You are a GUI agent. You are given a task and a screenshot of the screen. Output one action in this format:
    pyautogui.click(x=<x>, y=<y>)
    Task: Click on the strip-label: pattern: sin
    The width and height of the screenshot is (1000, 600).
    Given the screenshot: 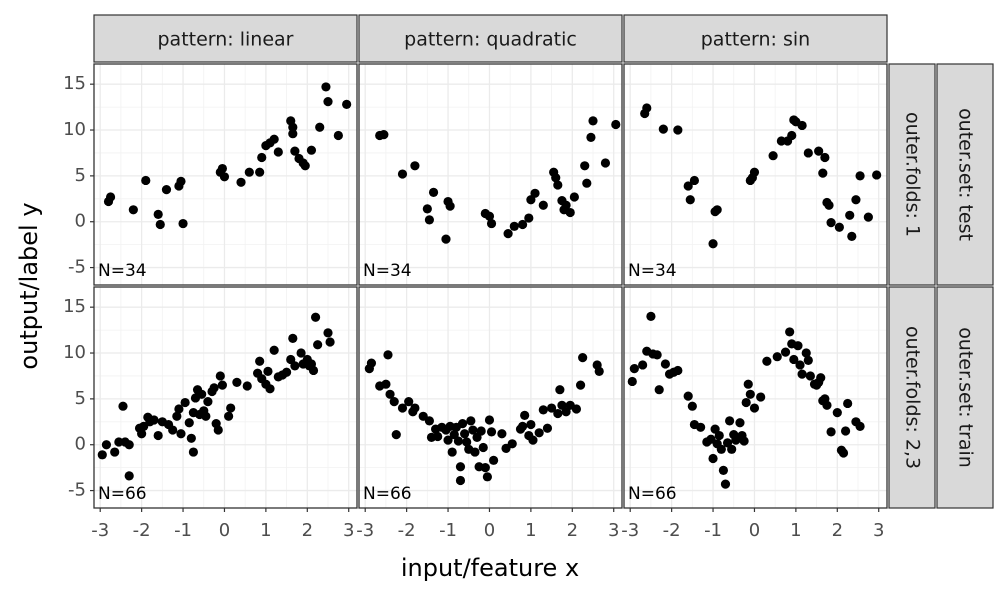 What is the action you would take?
    pyautogui.click(x=755, y=40)
    